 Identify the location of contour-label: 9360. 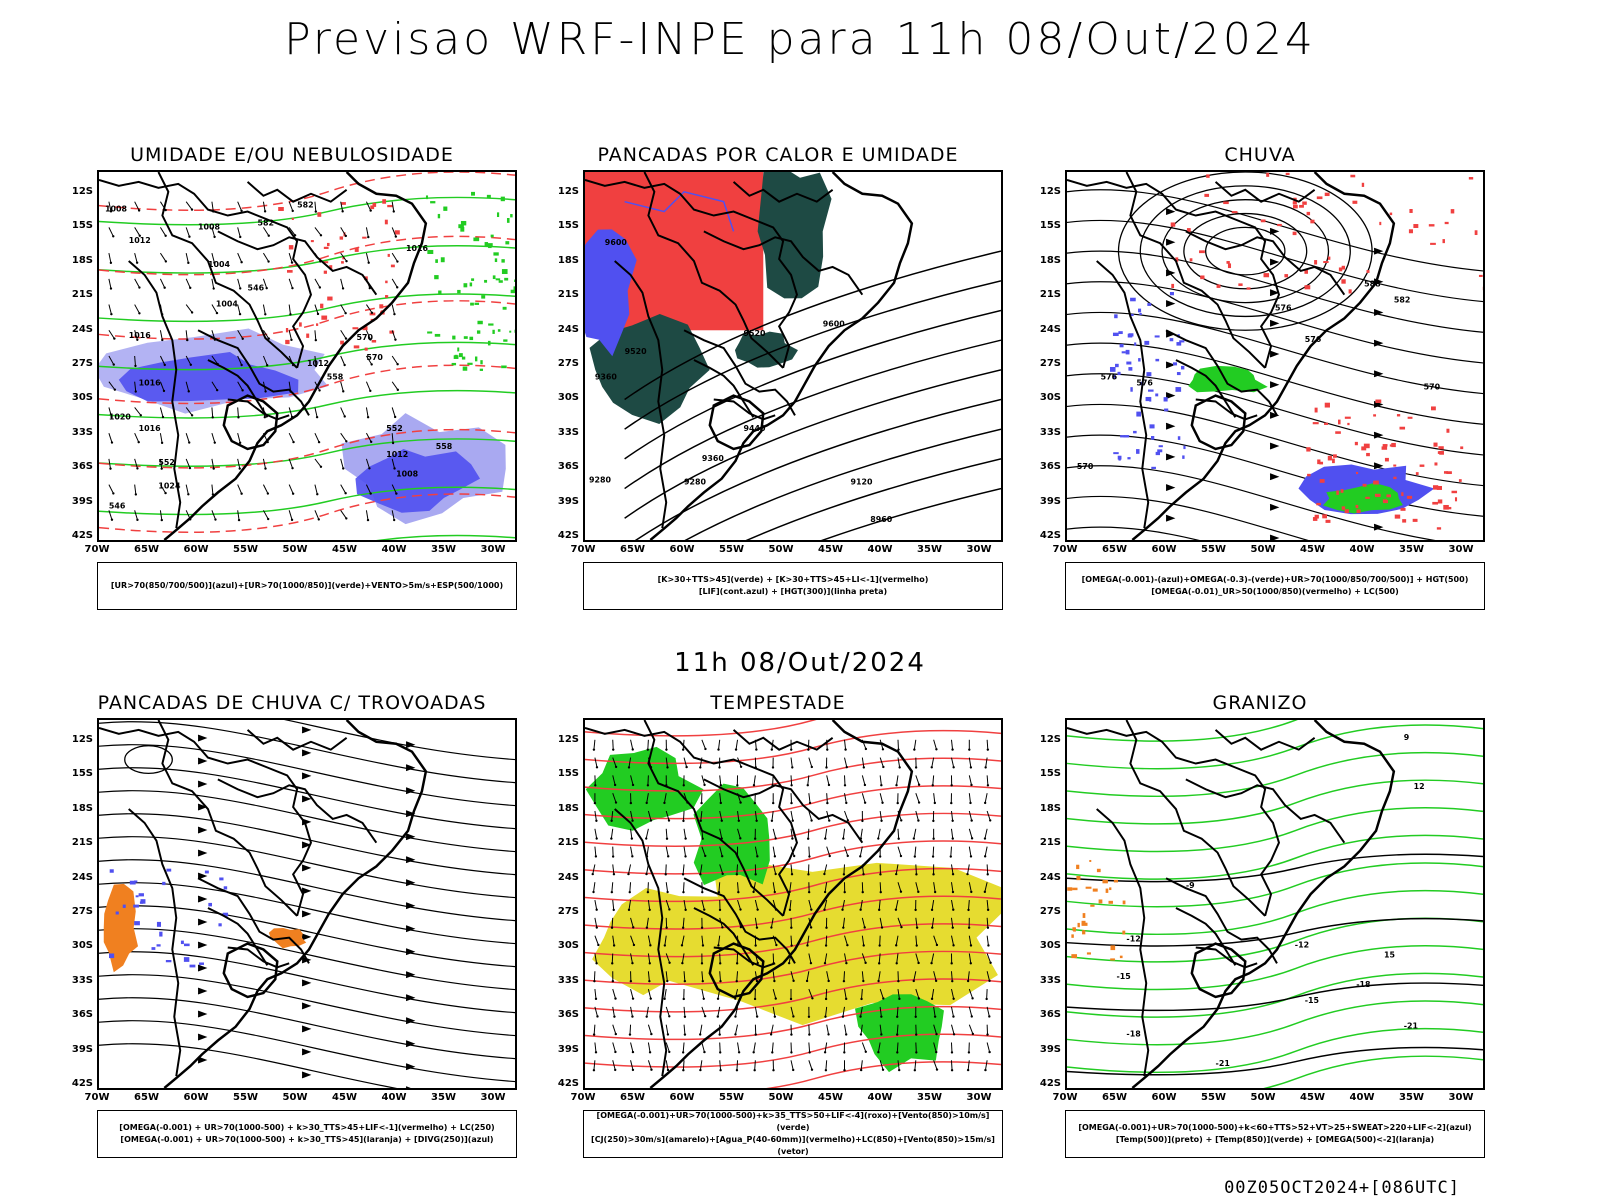
(606, 377).